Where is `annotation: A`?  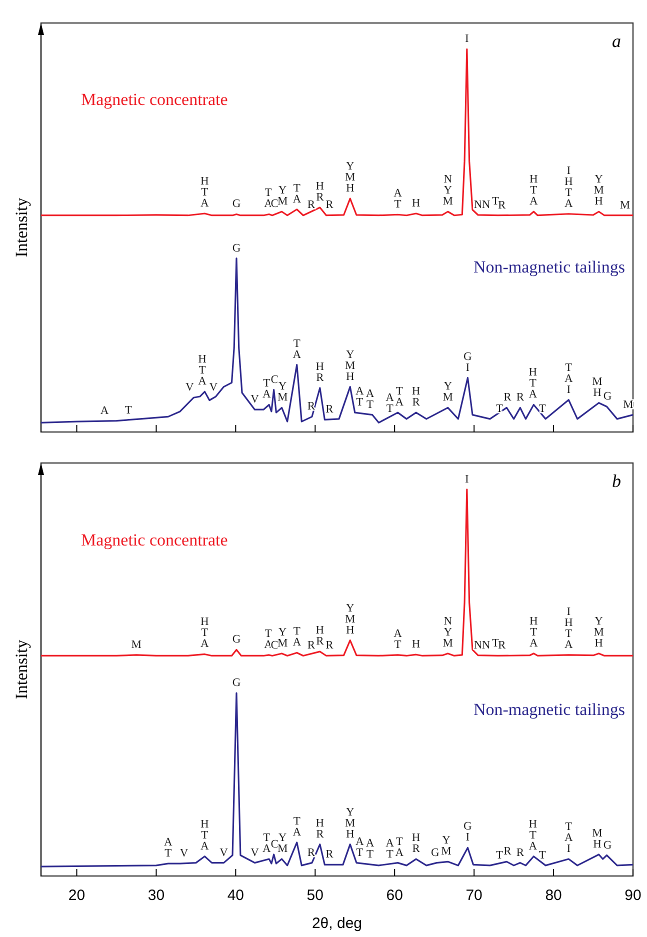 annotation: A is located at coordinates (105, 410).